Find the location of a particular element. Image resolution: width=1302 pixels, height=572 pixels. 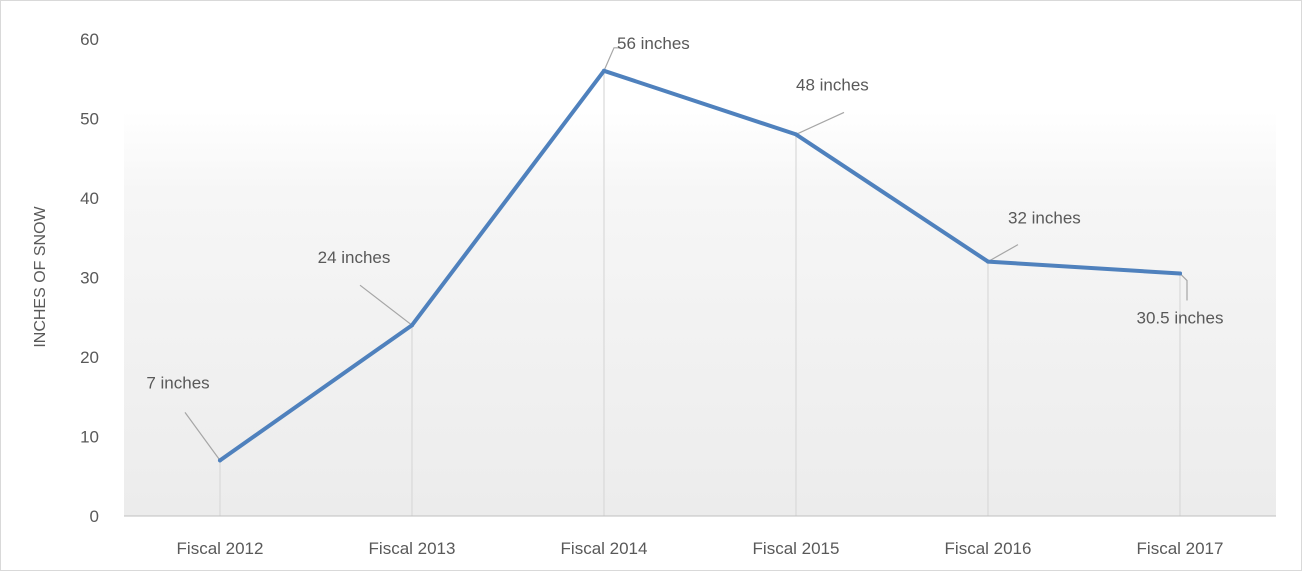

y-tick-label: 20 is located at coordinates (89, 357).